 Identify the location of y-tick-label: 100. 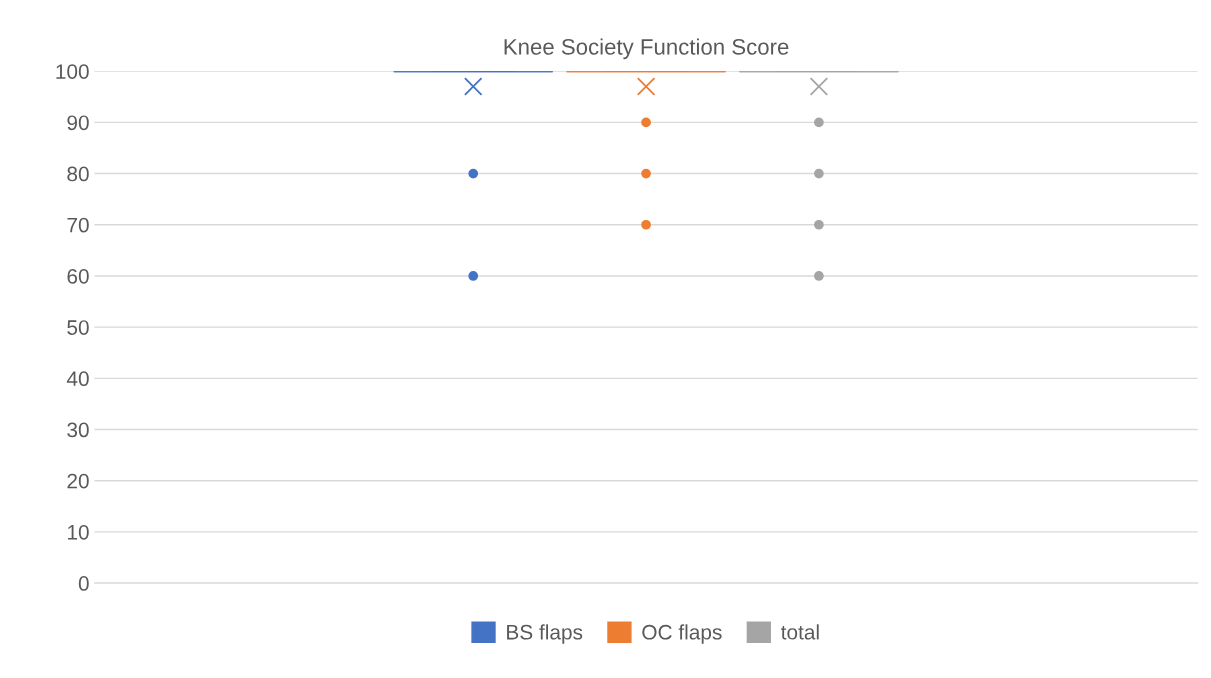
(72, 71).